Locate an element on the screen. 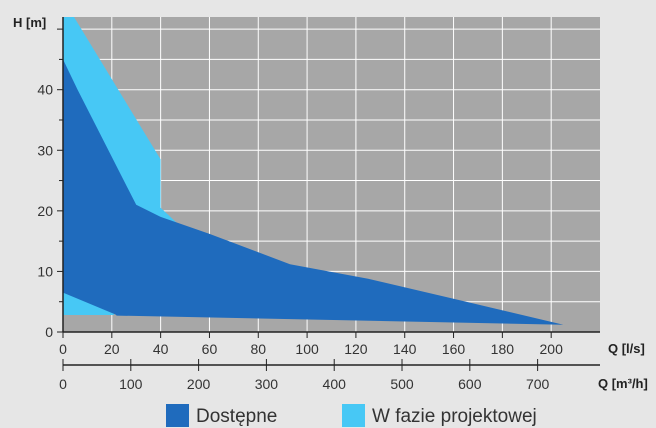 This screenshot has width=656, height=428. y-tick-label: 20 is located at coordinates (45, 211).